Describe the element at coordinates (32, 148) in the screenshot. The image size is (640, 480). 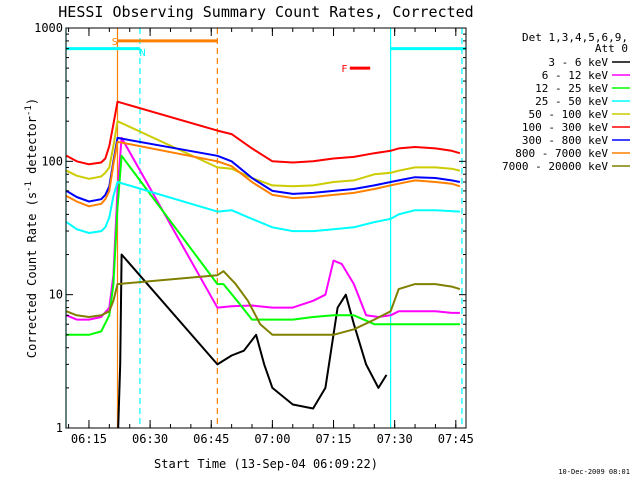
I see `y-axis-label-mid: detector` at that location.